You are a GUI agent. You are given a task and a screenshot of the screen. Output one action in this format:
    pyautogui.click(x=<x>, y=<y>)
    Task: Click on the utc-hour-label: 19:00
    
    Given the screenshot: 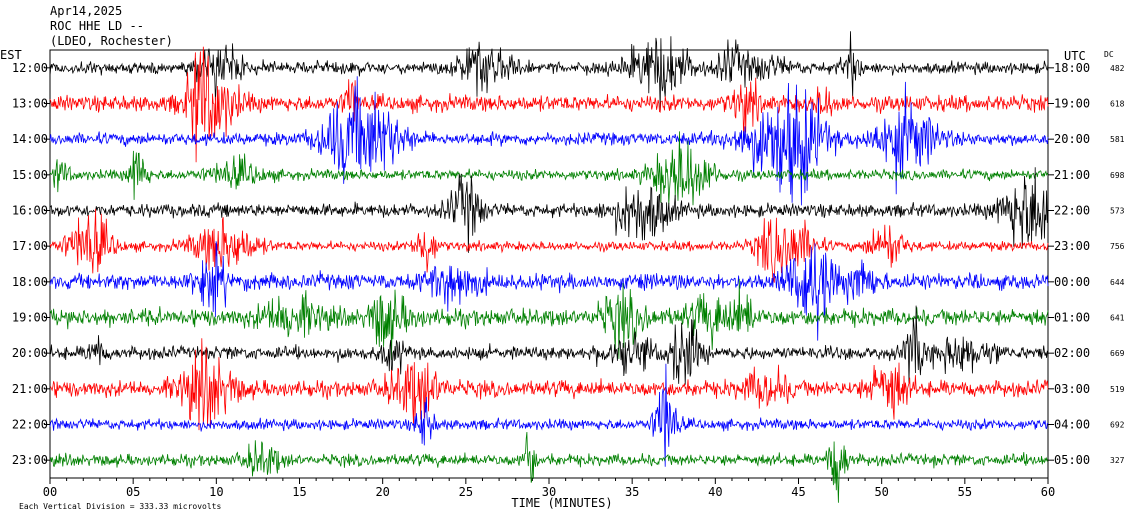 What is the action you would take?
    pyautogui.click(x=1072, y=104)
    